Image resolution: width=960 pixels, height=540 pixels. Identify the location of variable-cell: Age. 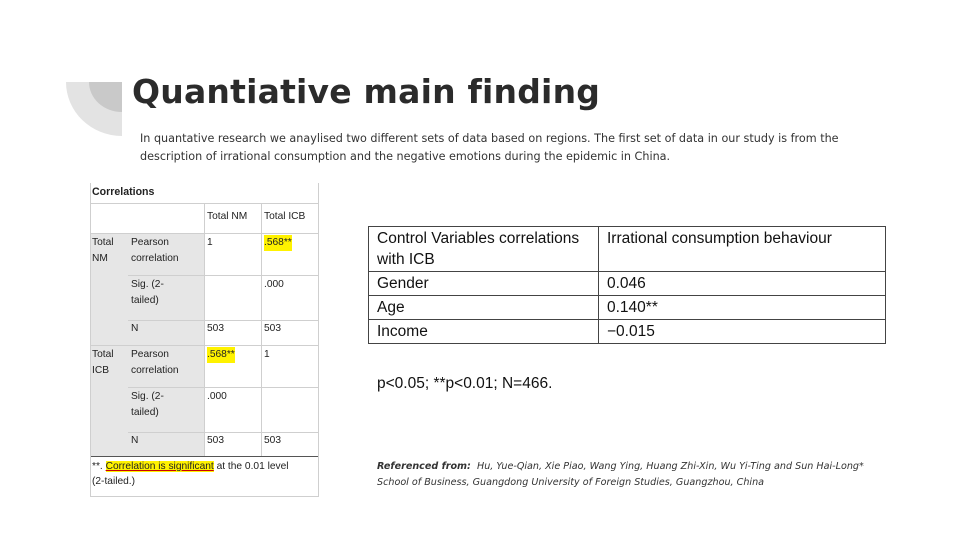
(483, 307).